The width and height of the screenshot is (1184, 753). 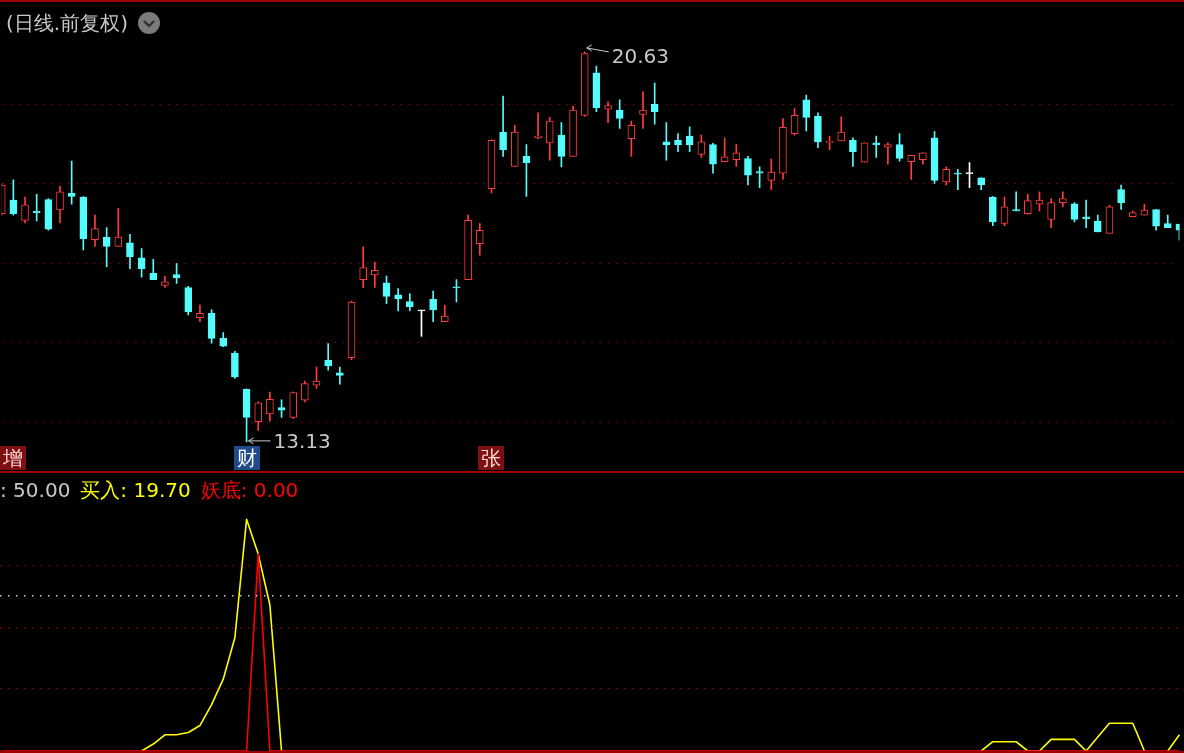 What do you see at coordinates (640, 56) in the screenshot?
I see `annotation: 20.63` at bounding box center [640, 56].